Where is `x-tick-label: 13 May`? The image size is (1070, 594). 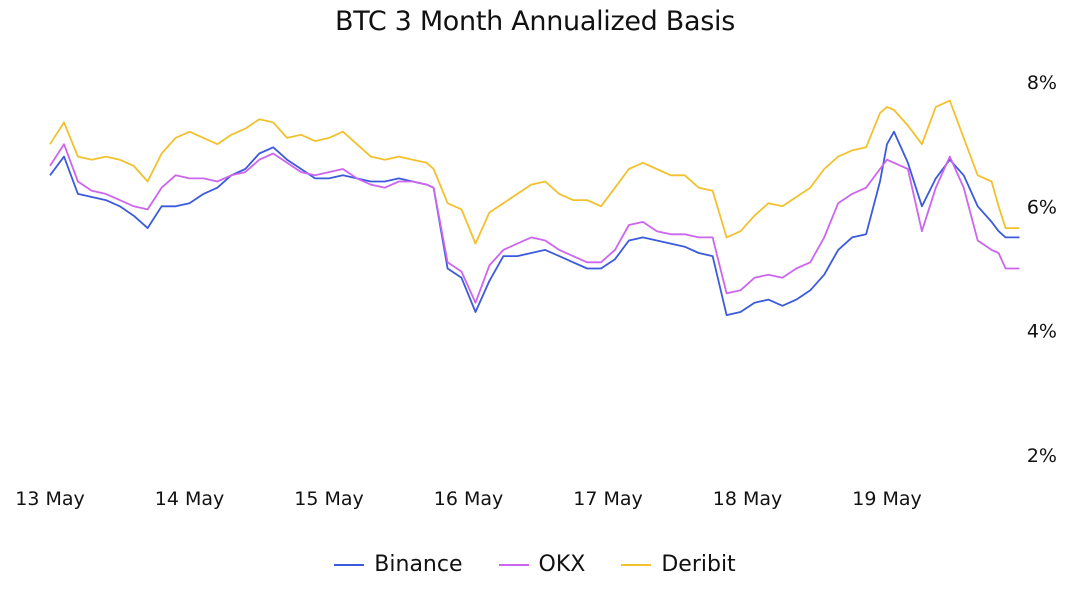 x-tick-label: 13 May is located at coordinates (50, 499).